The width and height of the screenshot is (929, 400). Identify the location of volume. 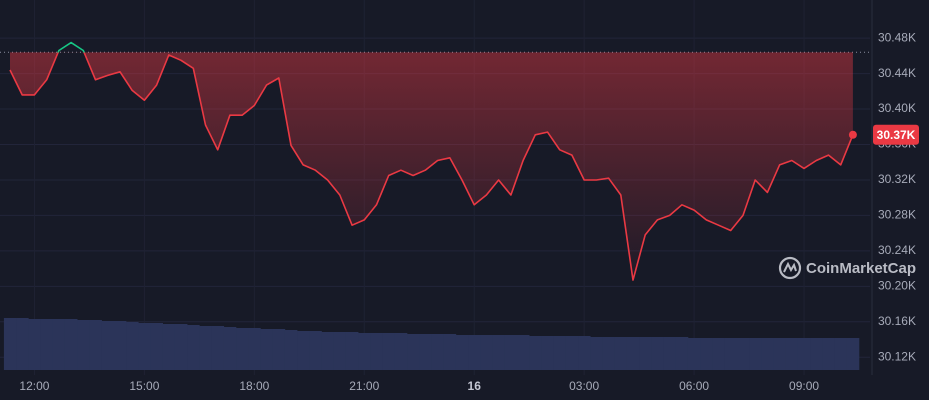
(431, 344).